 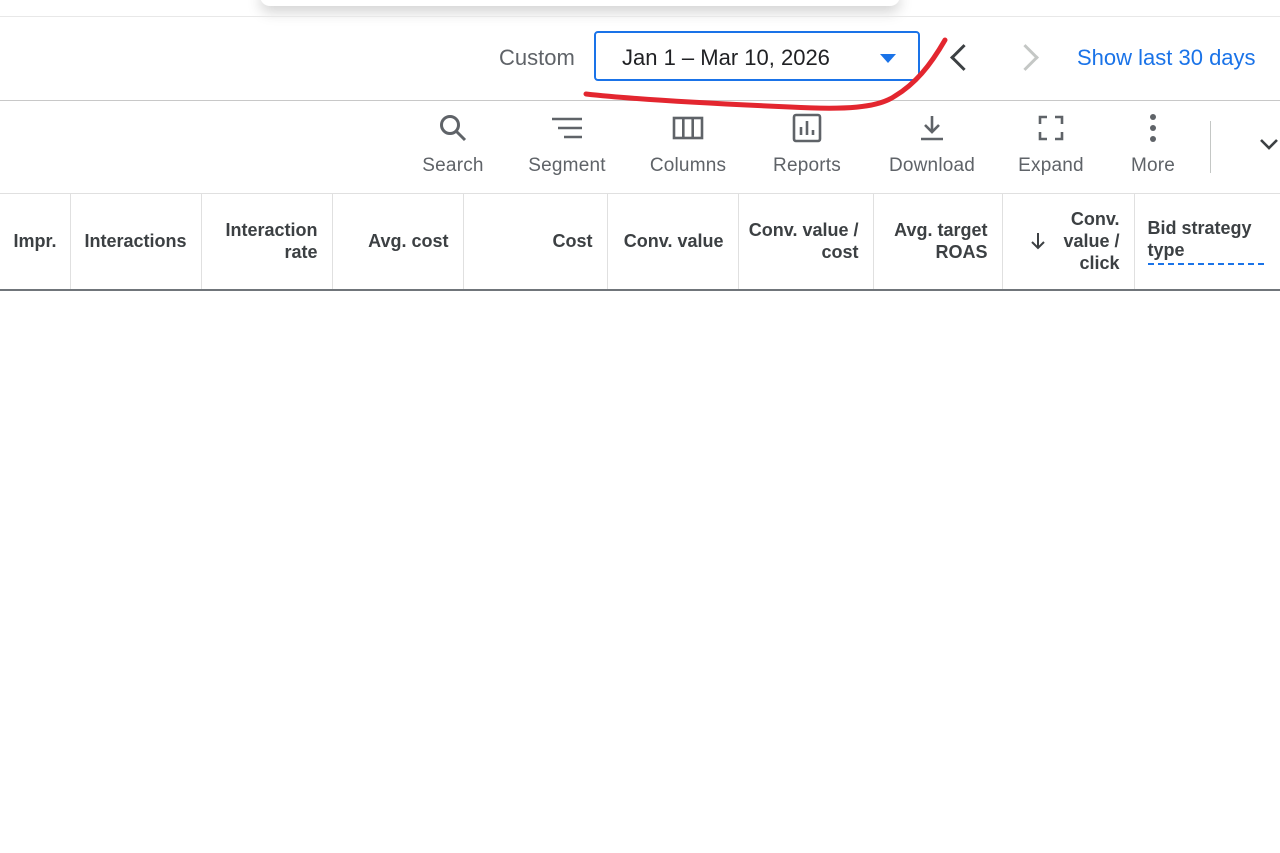 I want to click on reports-icon, so click(x=807, y=128).